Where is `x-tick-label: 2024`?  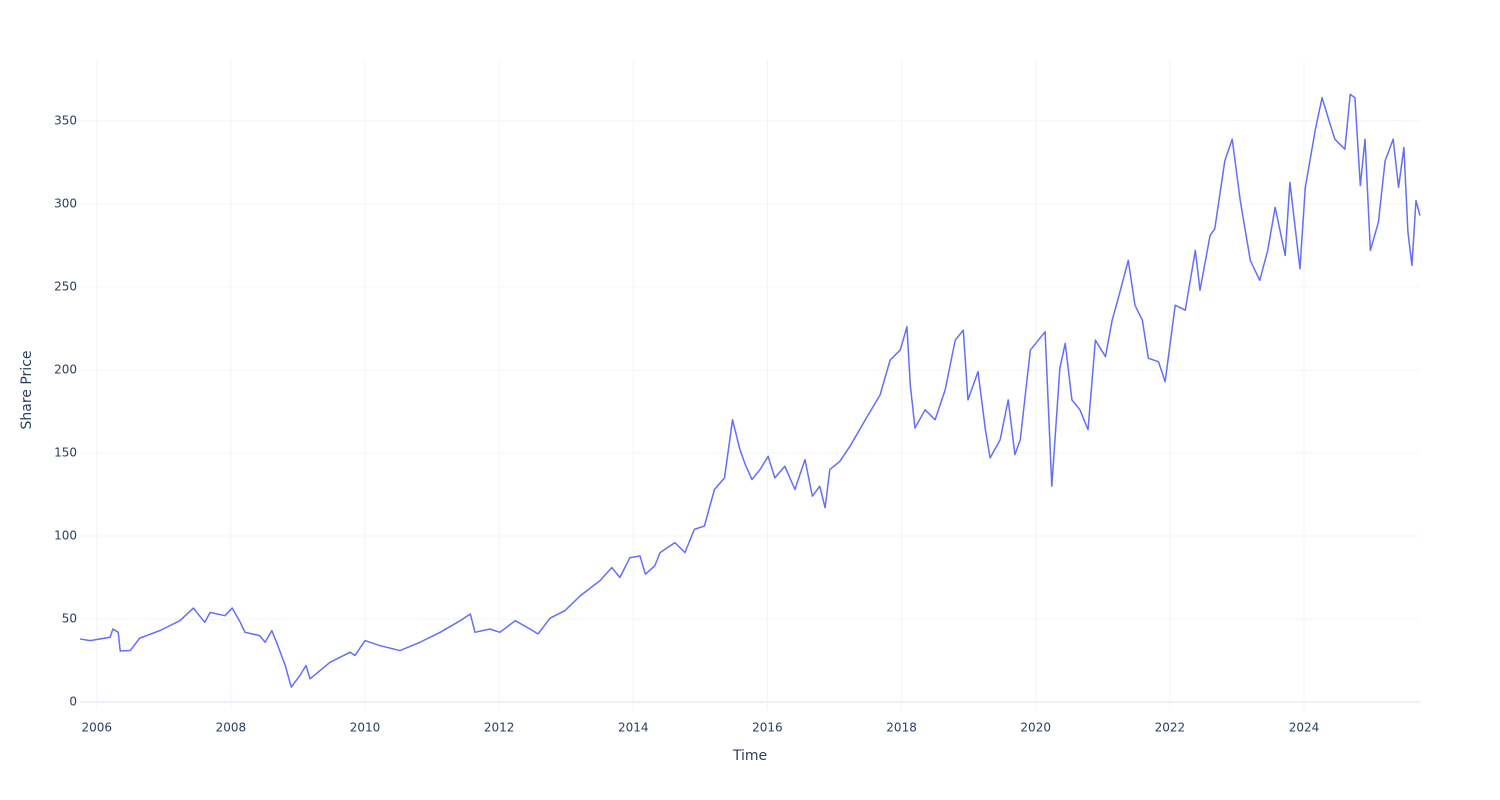 x-tick-label: 2024 is located at coordinates (1304, 728).